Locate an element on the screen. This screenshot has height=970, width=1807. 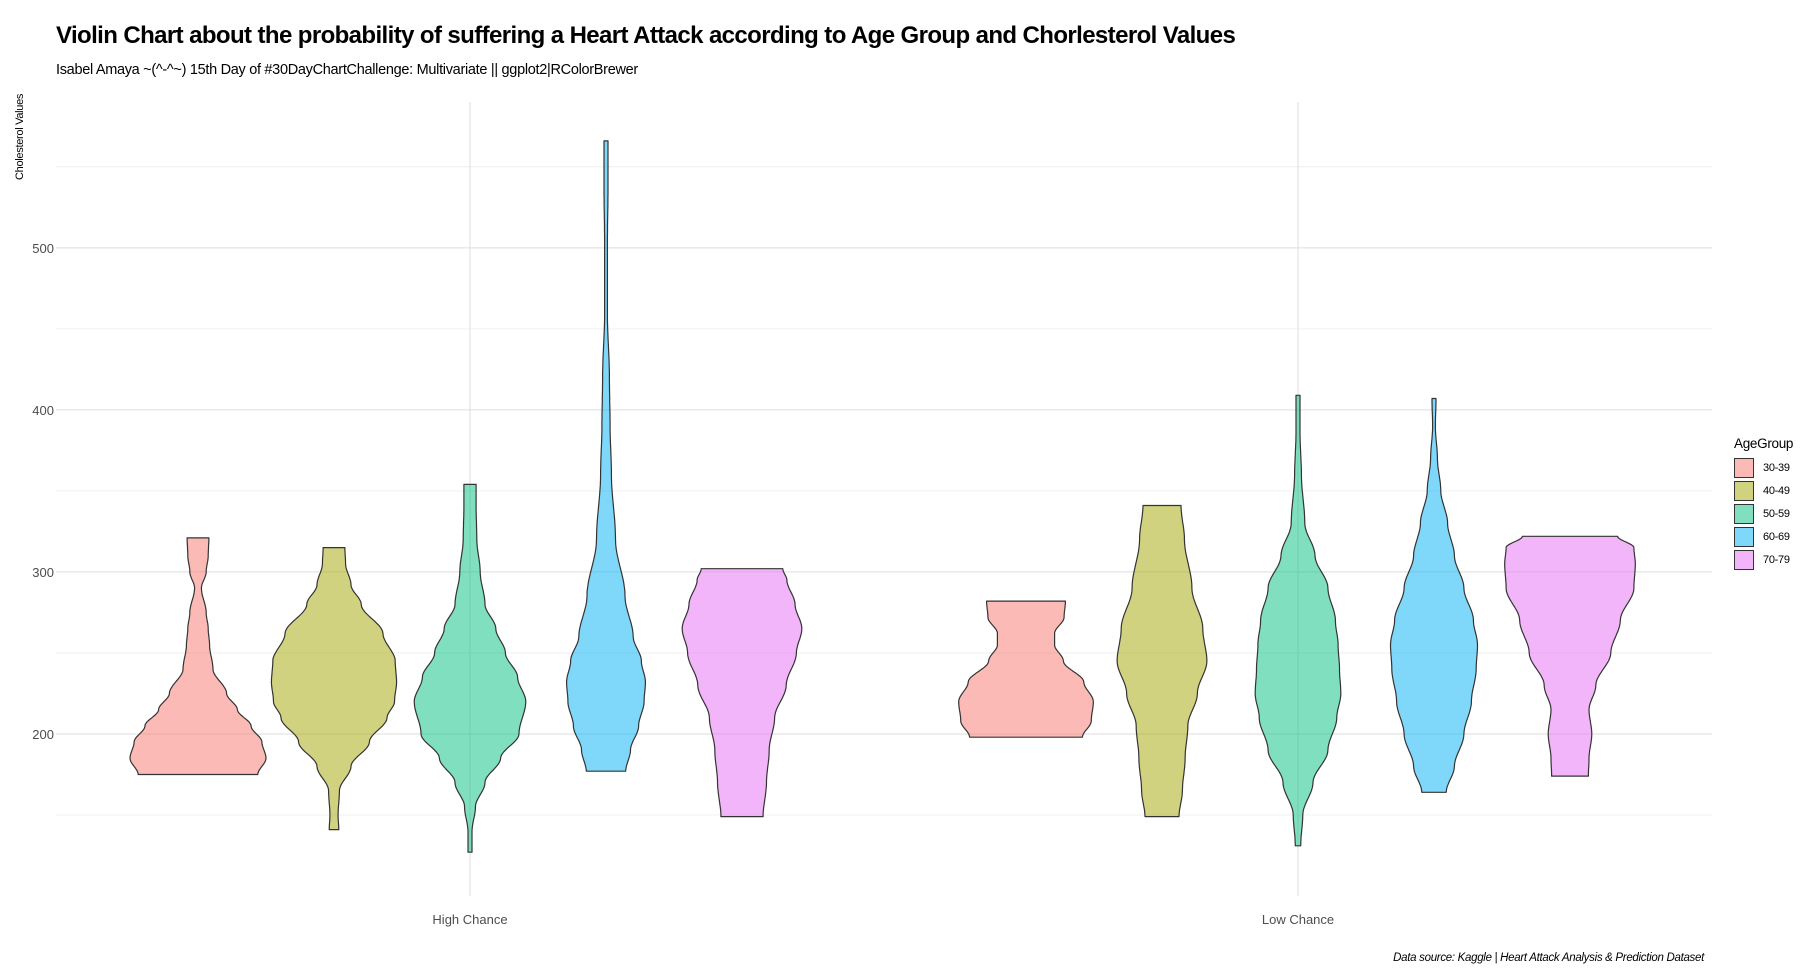
legend-title: AgeGroup is located at coordinates (1764, 443).